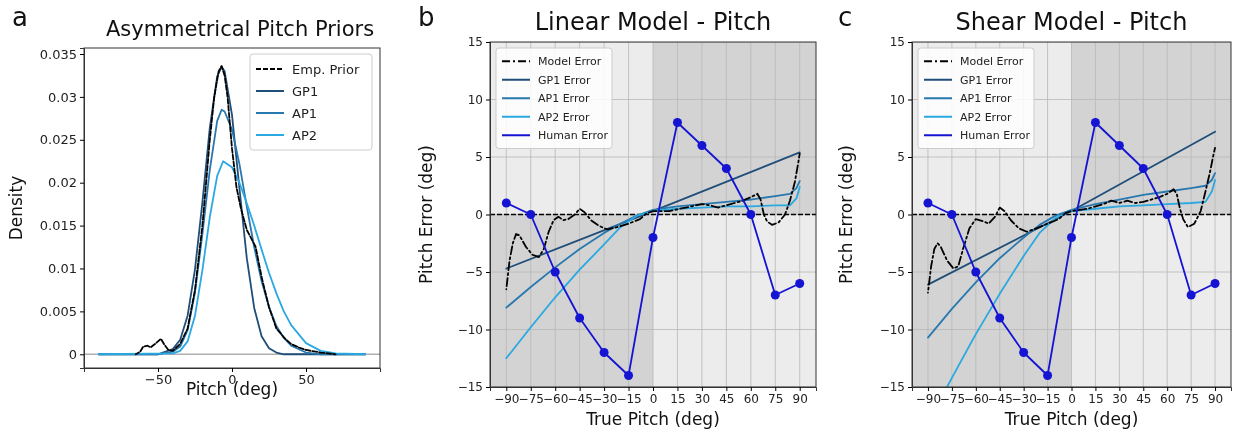  Describe the element at coordinates (426, 17) in the screenshot. I see `text: b` at that location.